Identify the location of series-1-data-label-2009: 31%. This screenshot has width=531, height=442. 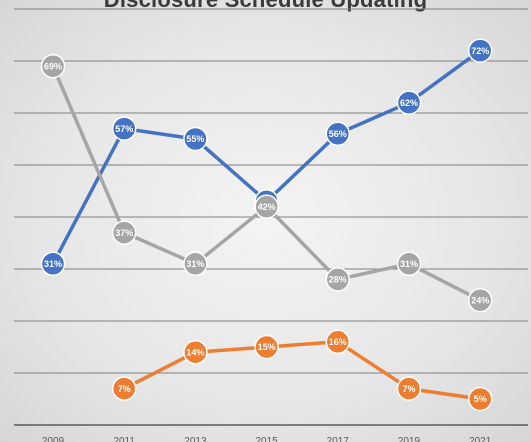
(53, 264).